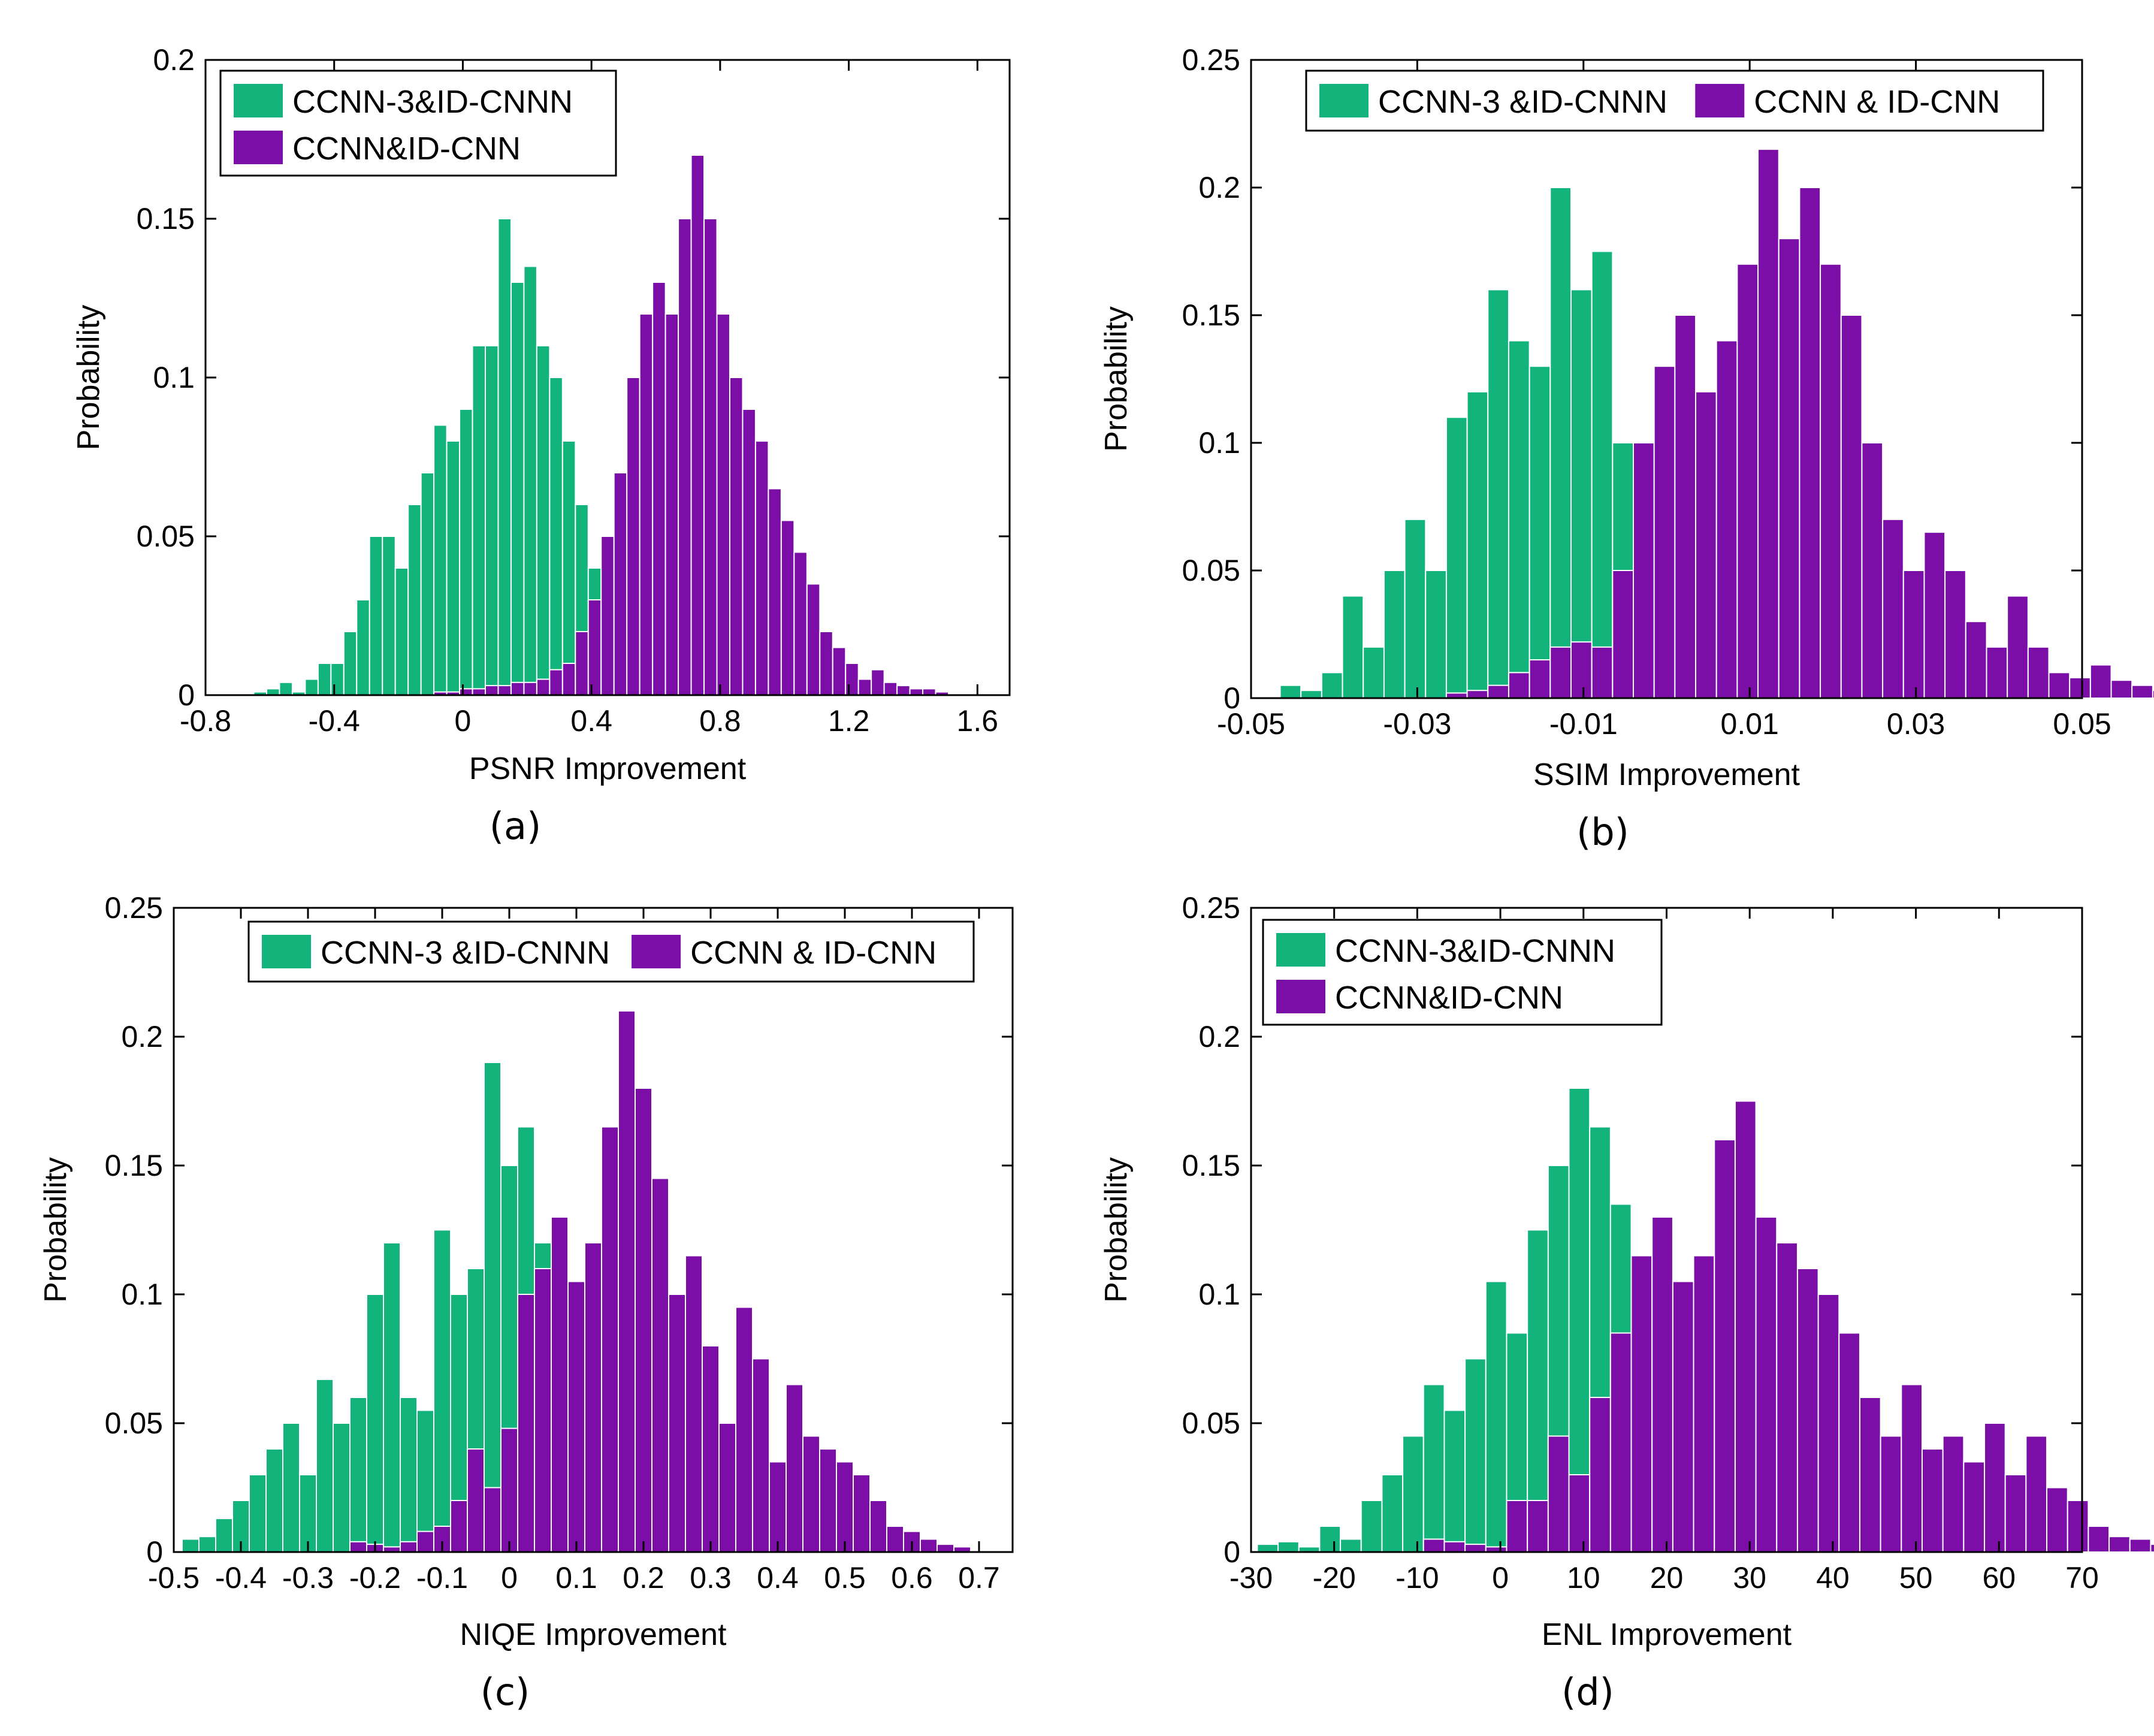 This screenshot has width=2154, height=1736. Describe the element at coordinates (1603, 832) in the screenshot. I see `panel-caption: (b)` at that location.